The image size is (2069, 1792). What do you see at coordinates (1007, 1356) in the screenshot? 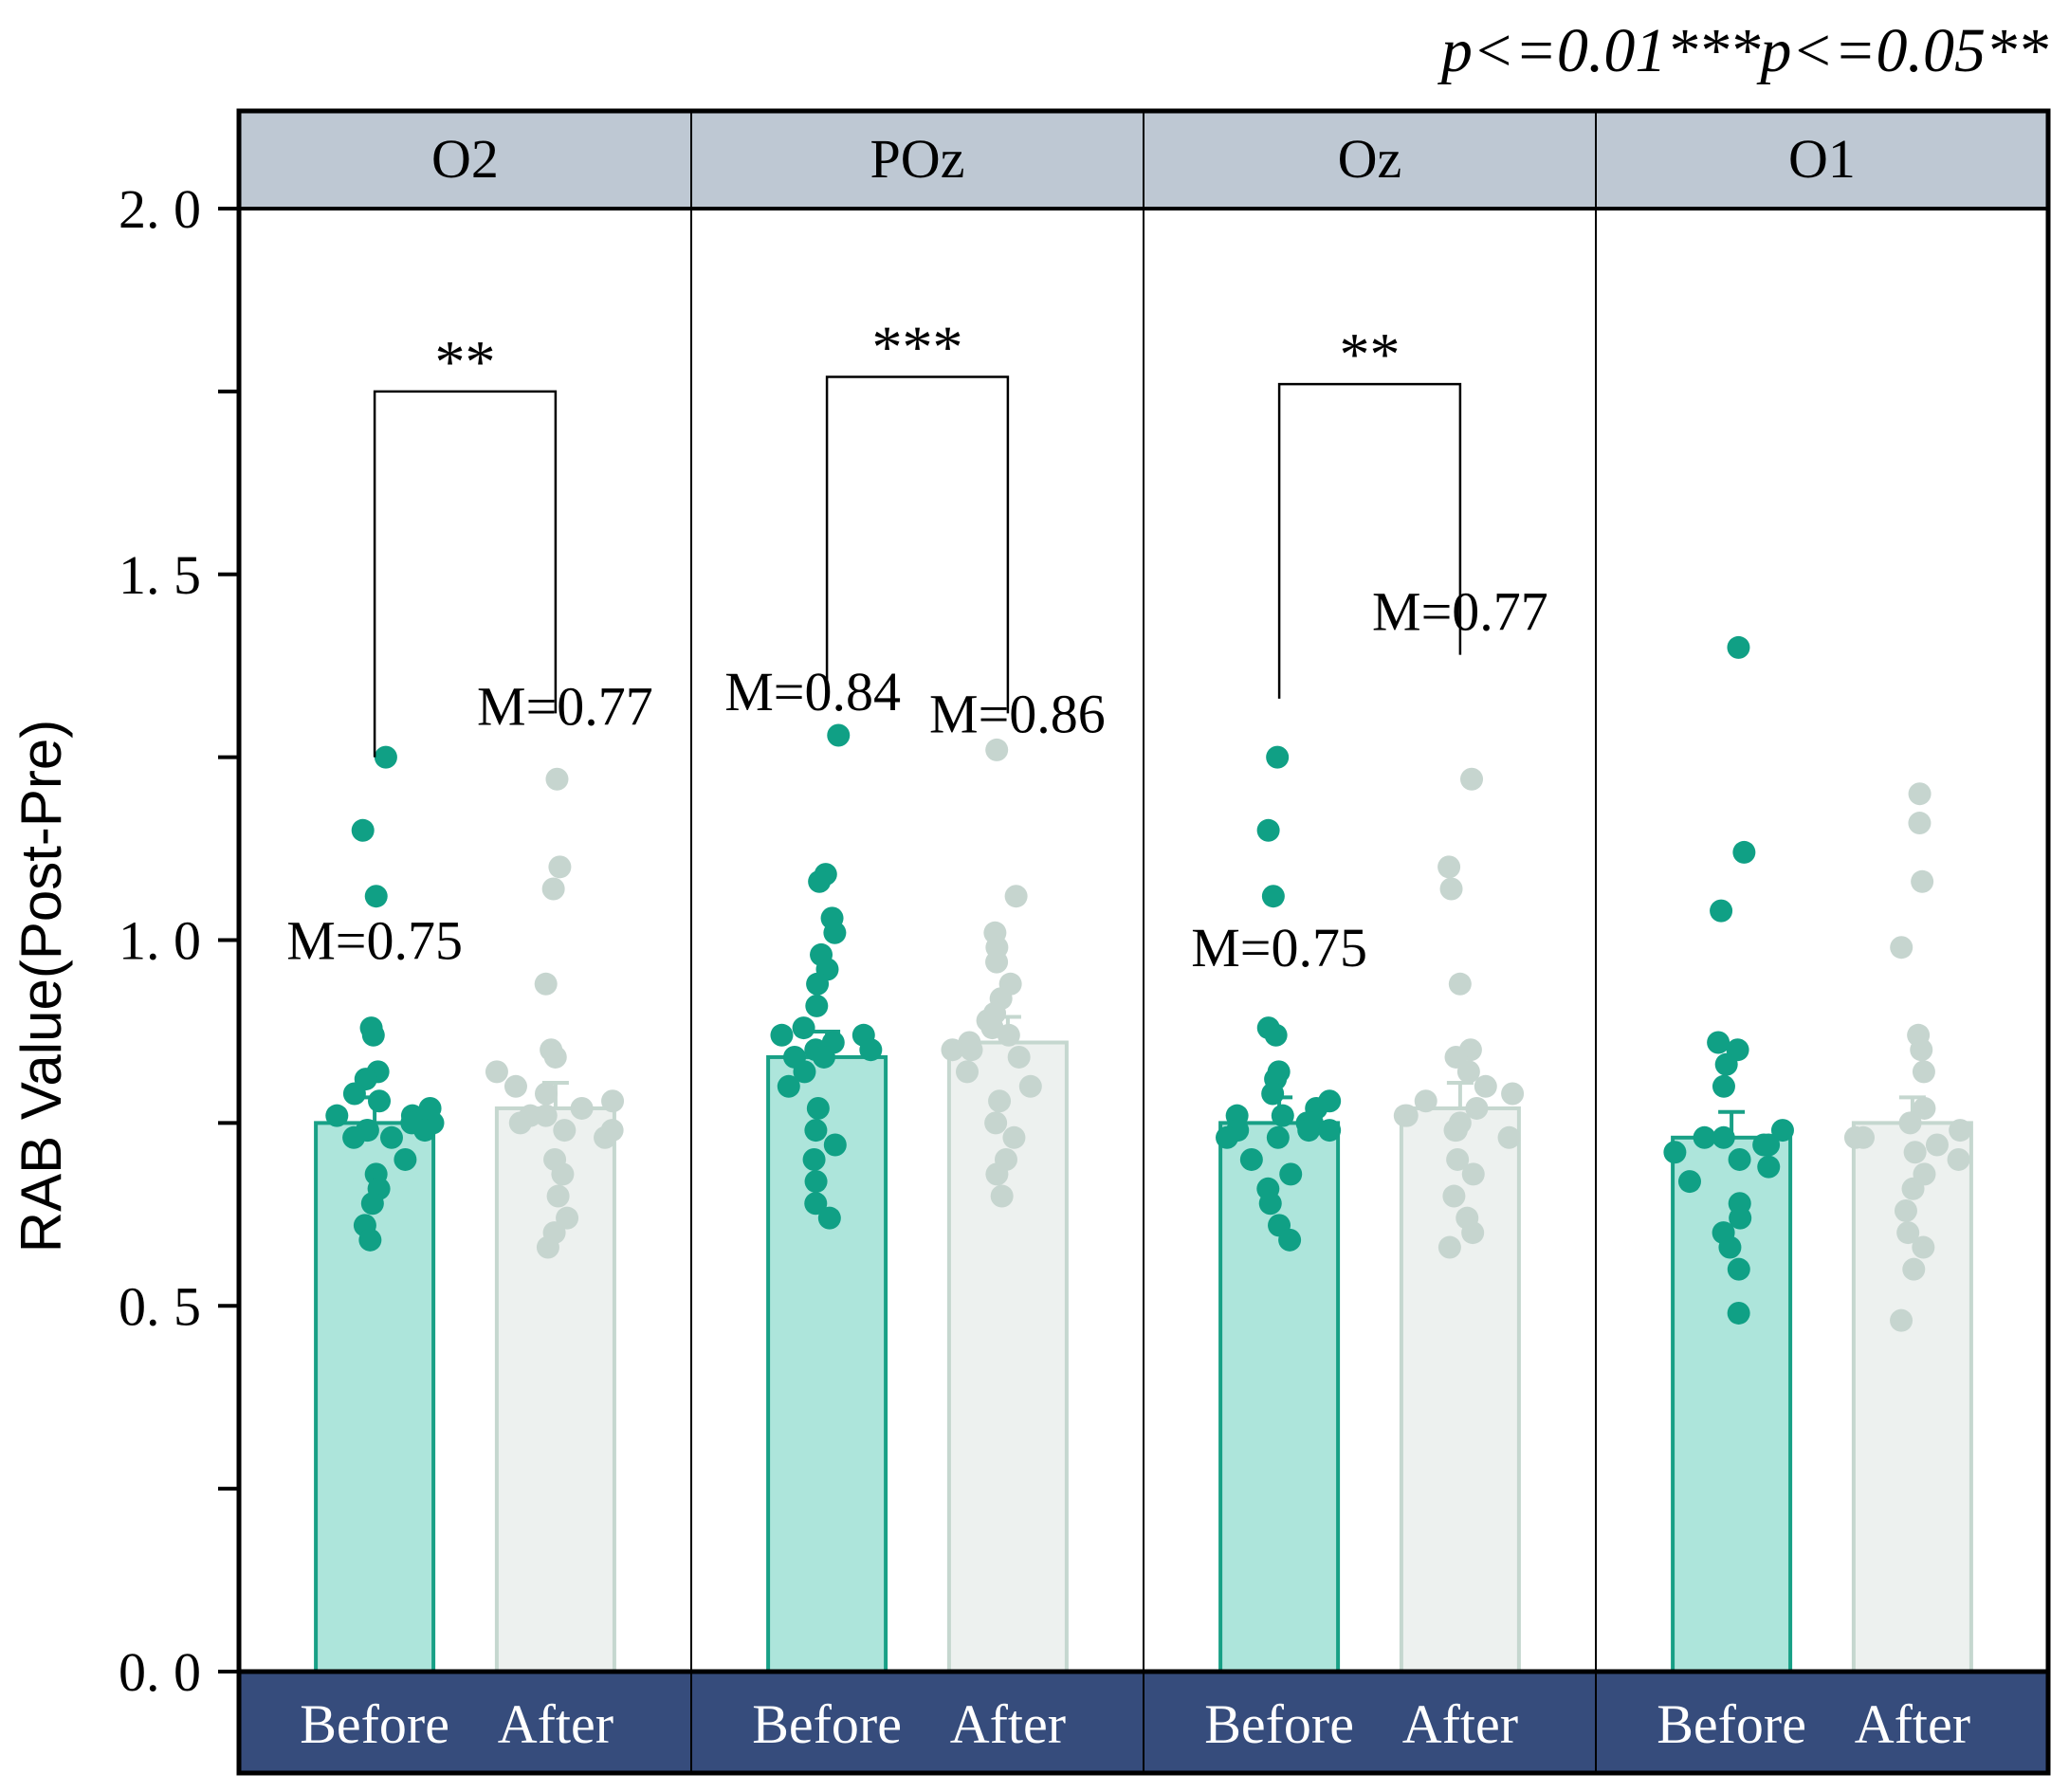
I see `bar-poz-after` at bounding box center [1007, 1356].